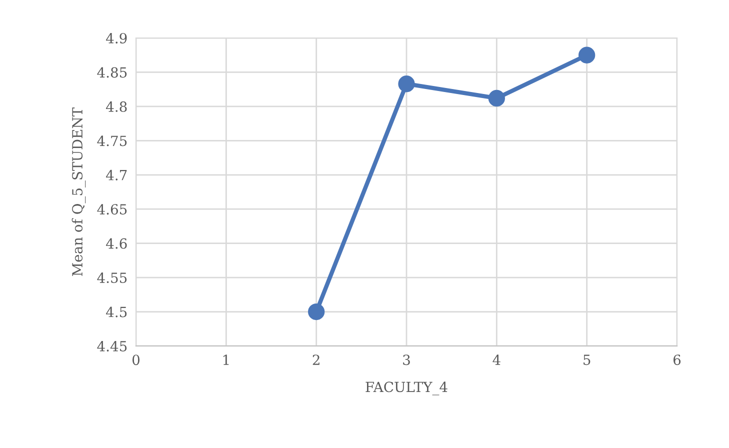  Describe the element at coordinates (116, 106) in the screenshot. I see `y-tick-label: 4.8` at that location.